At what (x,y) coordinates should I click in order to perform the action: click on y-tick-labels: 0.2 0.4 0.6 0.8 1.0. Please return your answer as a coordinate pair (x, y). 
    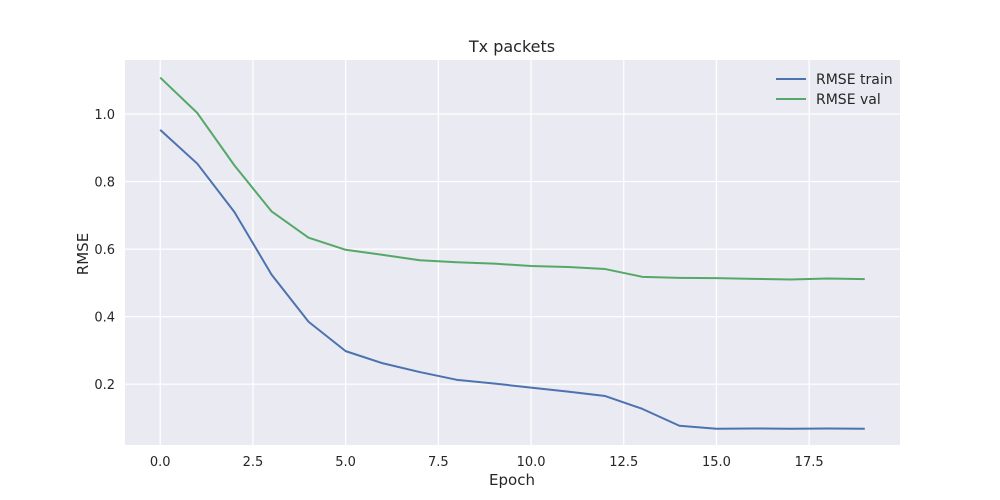
    Looking at the image, I should click on (104, 250).